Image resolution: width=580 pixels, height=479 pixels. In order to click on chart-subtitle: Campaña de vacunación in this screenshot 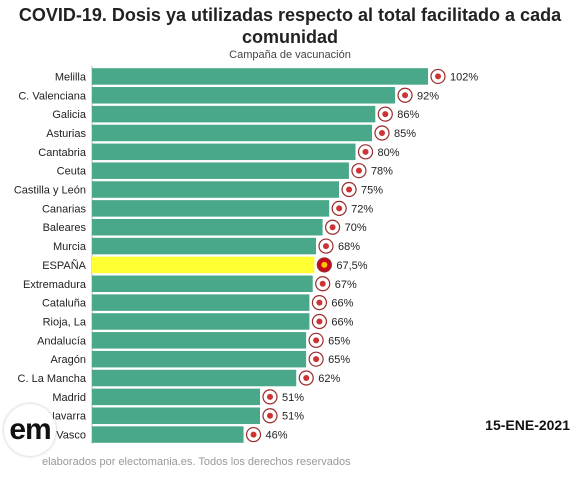, I will do `click(290, 55)`.